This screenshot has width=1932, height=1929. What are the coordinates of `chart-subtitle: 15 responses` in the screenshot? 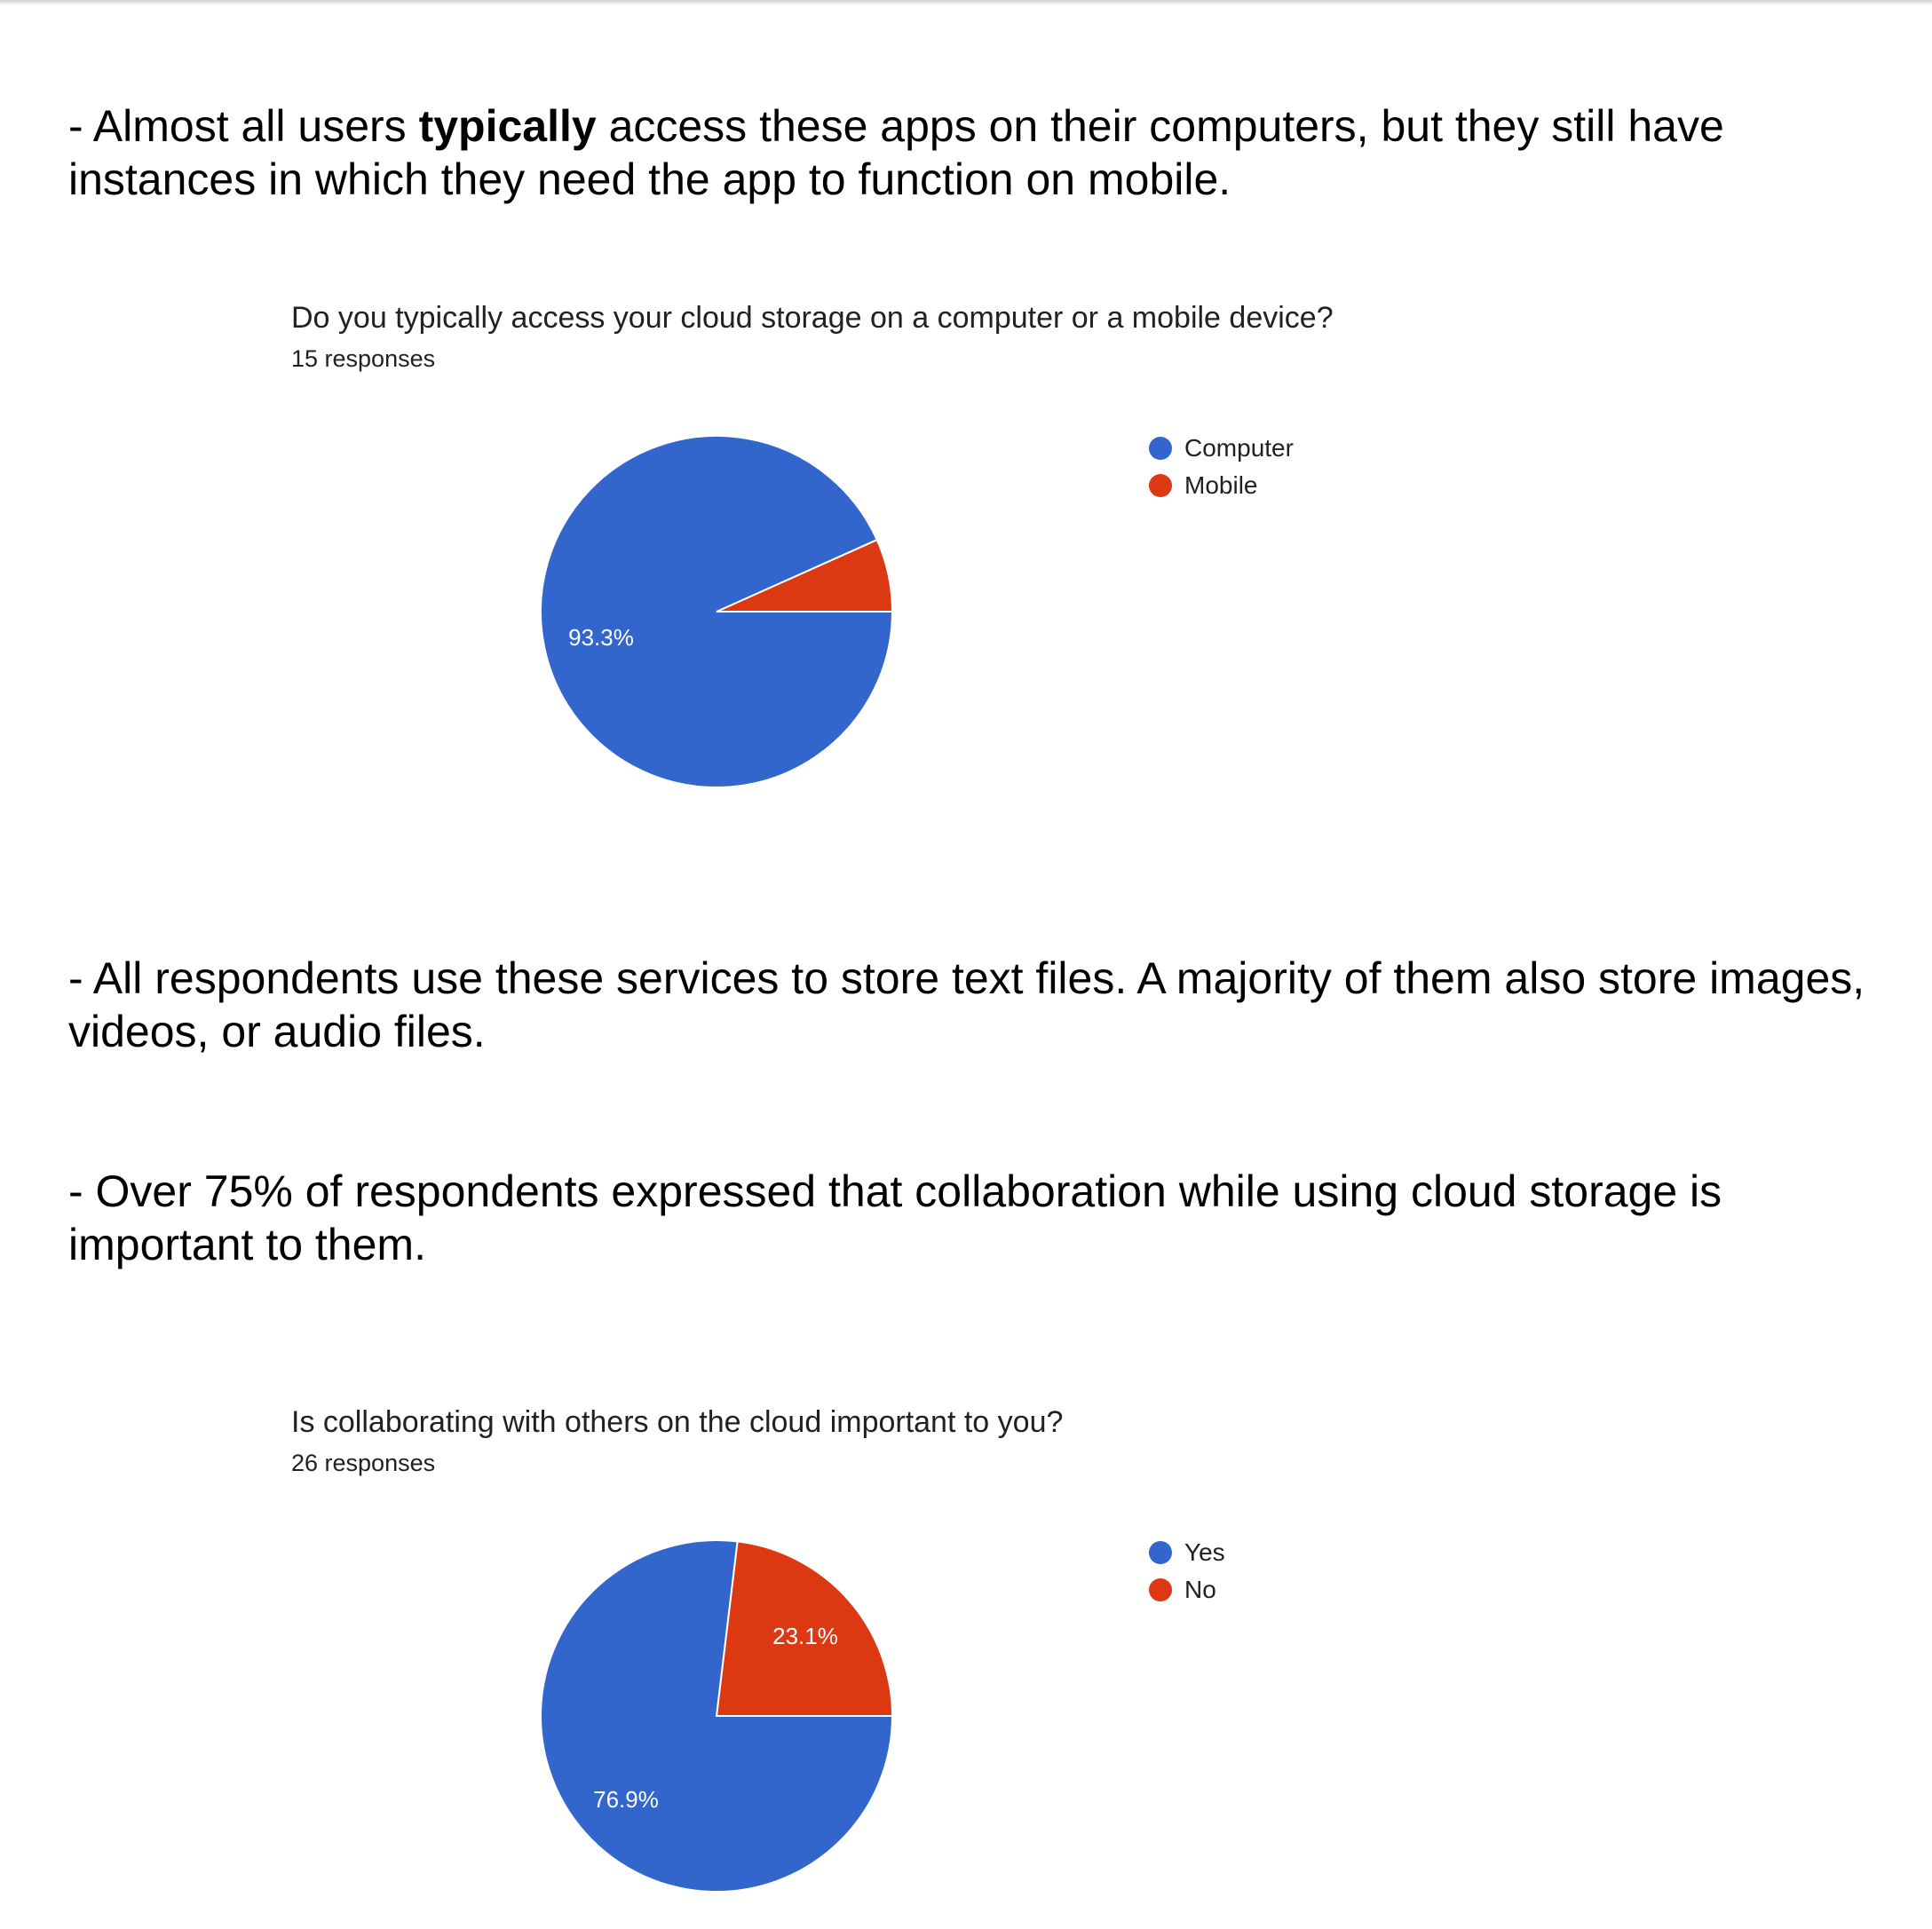 It's located at (363, 358).